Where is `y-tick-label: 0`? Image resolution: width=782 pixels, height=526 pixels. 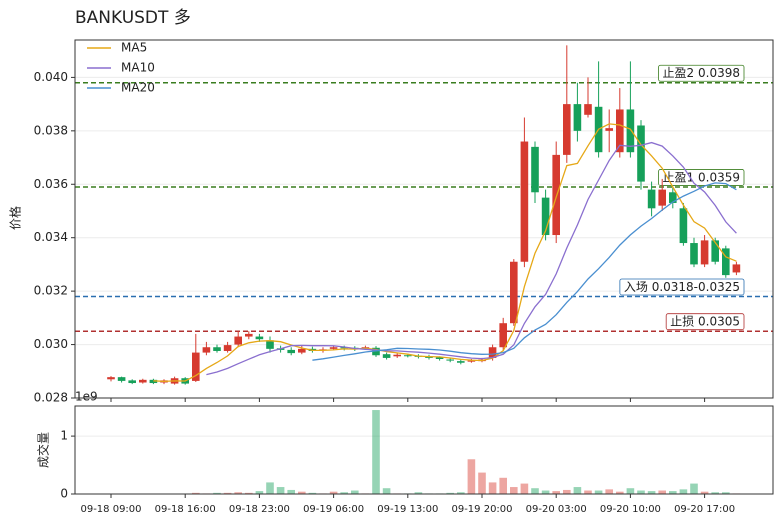
y-tick-label: 0 is located at coordinates (64, 494).